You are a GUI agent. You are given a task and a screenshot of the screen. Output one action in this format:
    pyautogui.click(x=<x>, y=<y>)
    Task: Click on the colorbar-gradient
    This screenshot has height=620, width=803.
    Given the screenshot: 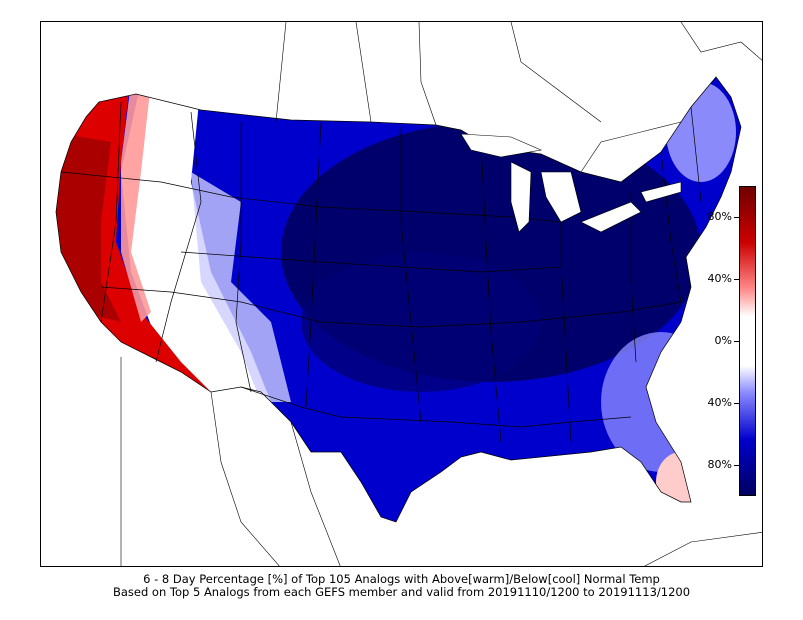 What is the action you would take?
    pyautogui.click(x=747, y=341)
    